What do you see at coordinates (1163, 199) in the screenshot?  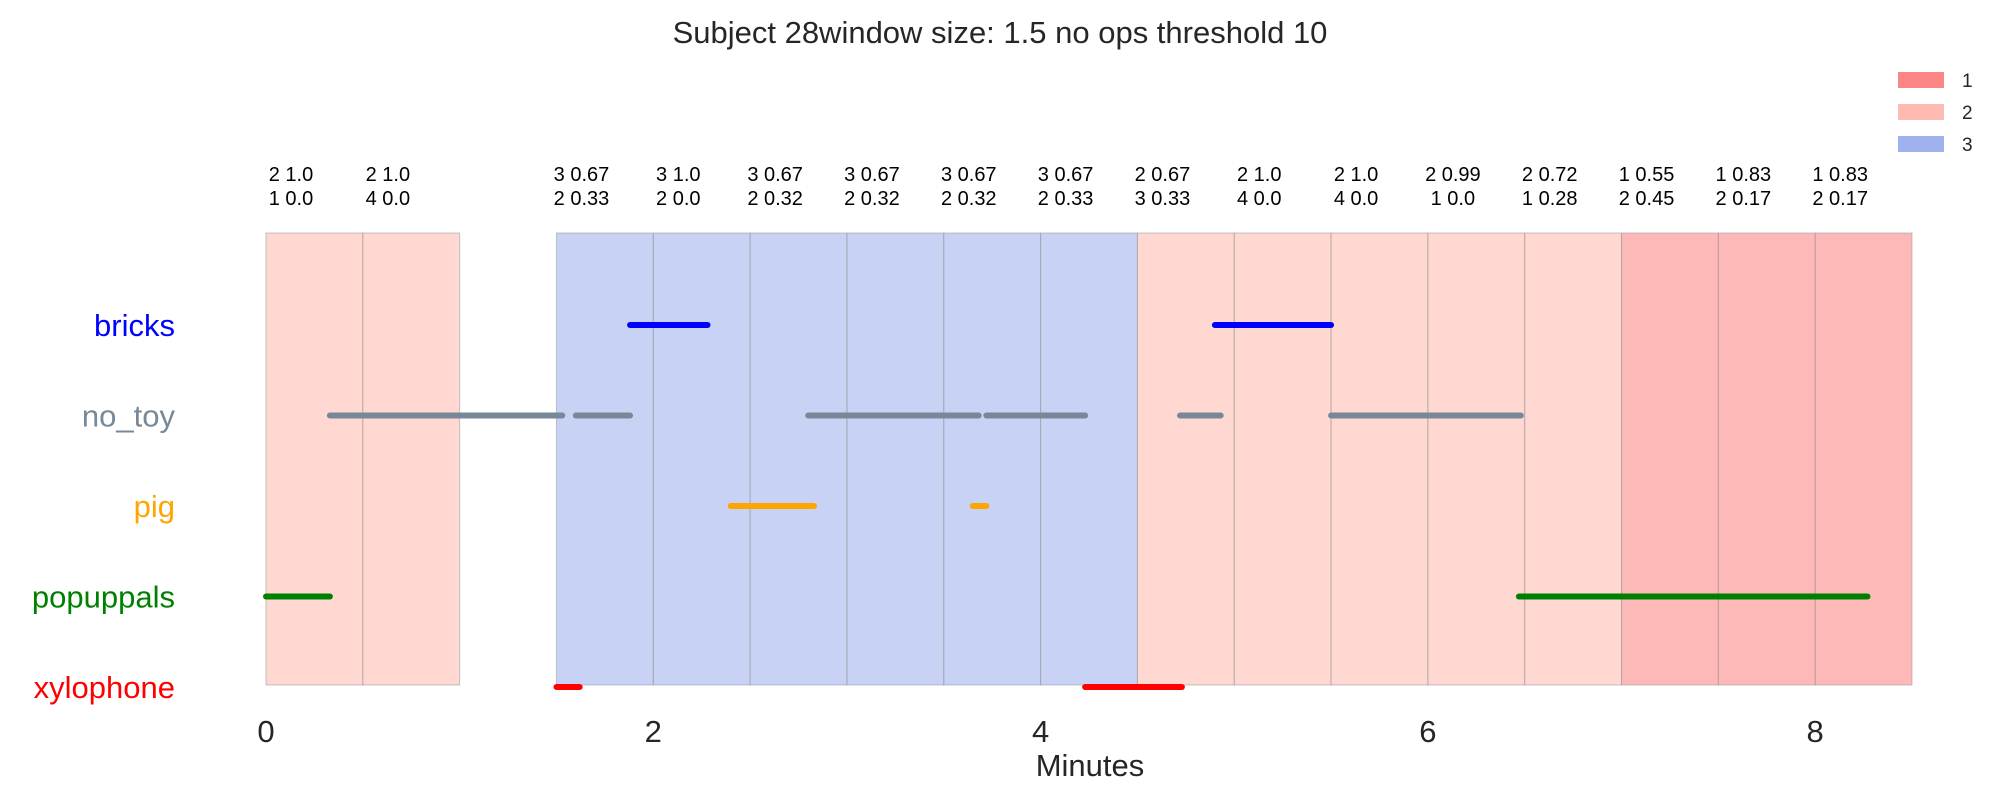 I see `window-annotation-9-line2: 3 0.33` at bounding box center [1163, 199].